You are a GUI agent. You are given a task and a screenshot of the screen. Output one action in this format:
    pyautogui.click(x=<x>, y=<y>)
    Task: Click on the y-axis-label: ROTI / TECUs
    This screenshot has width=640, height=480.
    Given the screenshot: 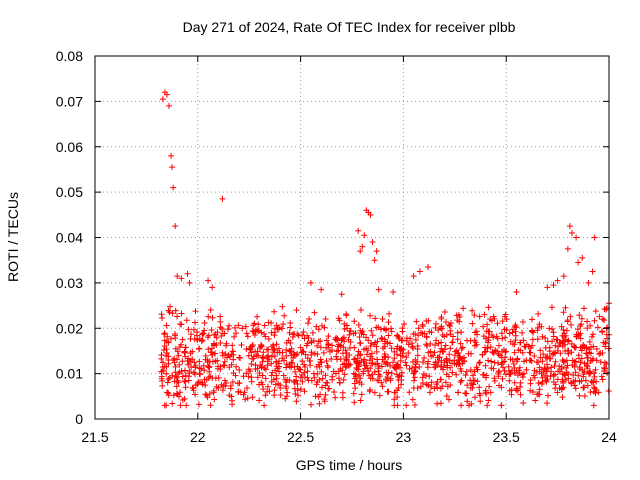 What is the action you would take?
    pyautogui.click(x=13, y=237)
    